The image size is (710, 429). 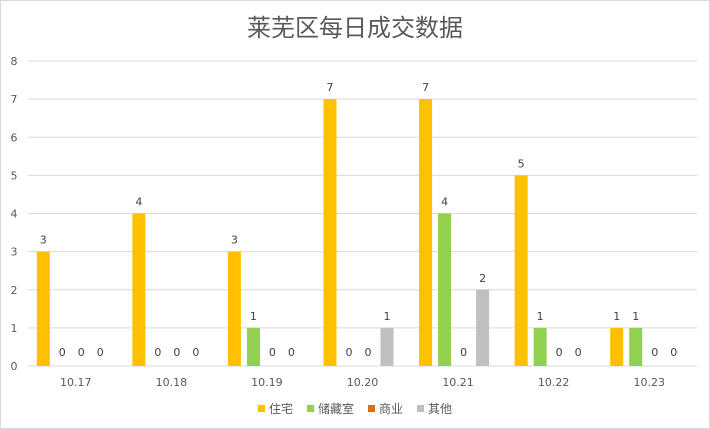 I want to click on x-axis: 10.17 10.18 10.19 10.20 10.21 10.22 10.23, so click(x=362, y=382).